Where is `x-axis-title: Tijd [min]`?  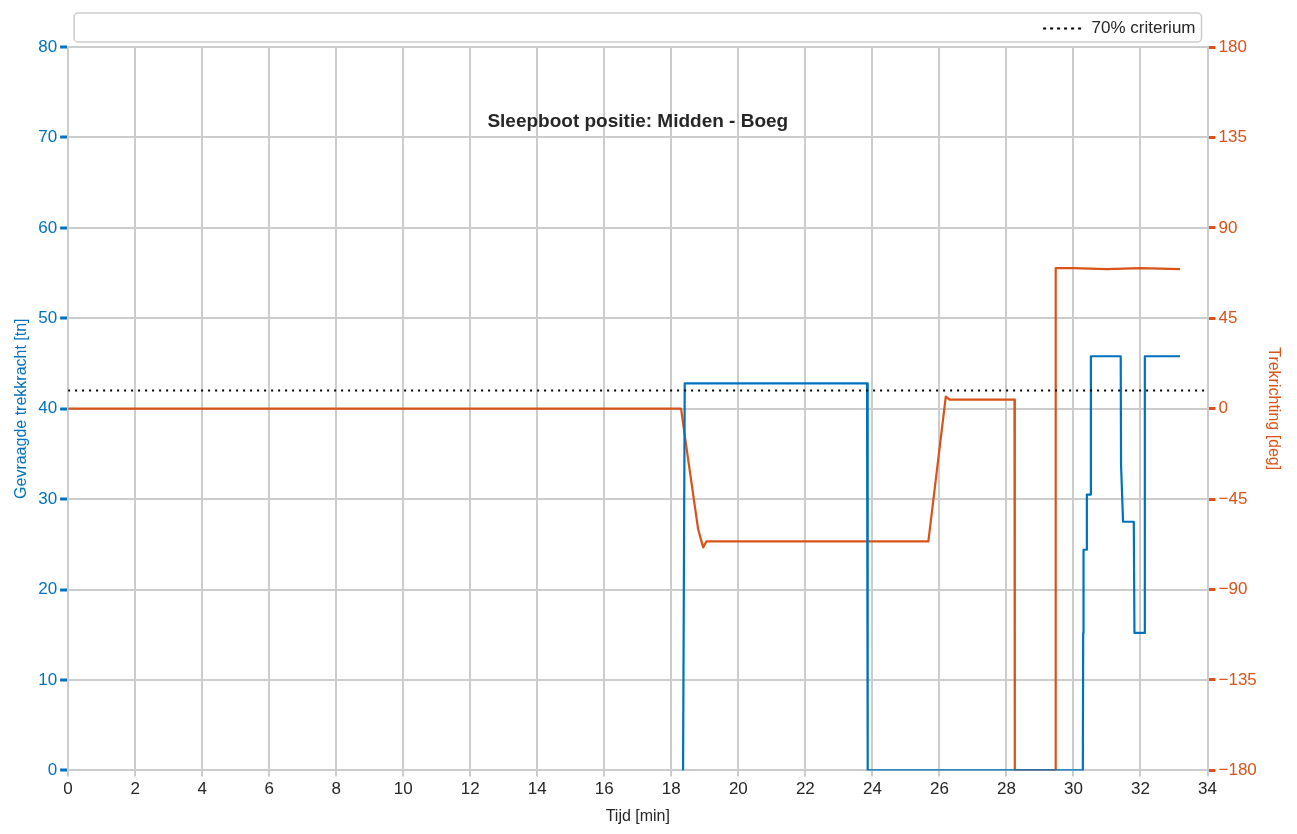
x-axis-title: Tijd [min] is located at coordinates (637, 815).